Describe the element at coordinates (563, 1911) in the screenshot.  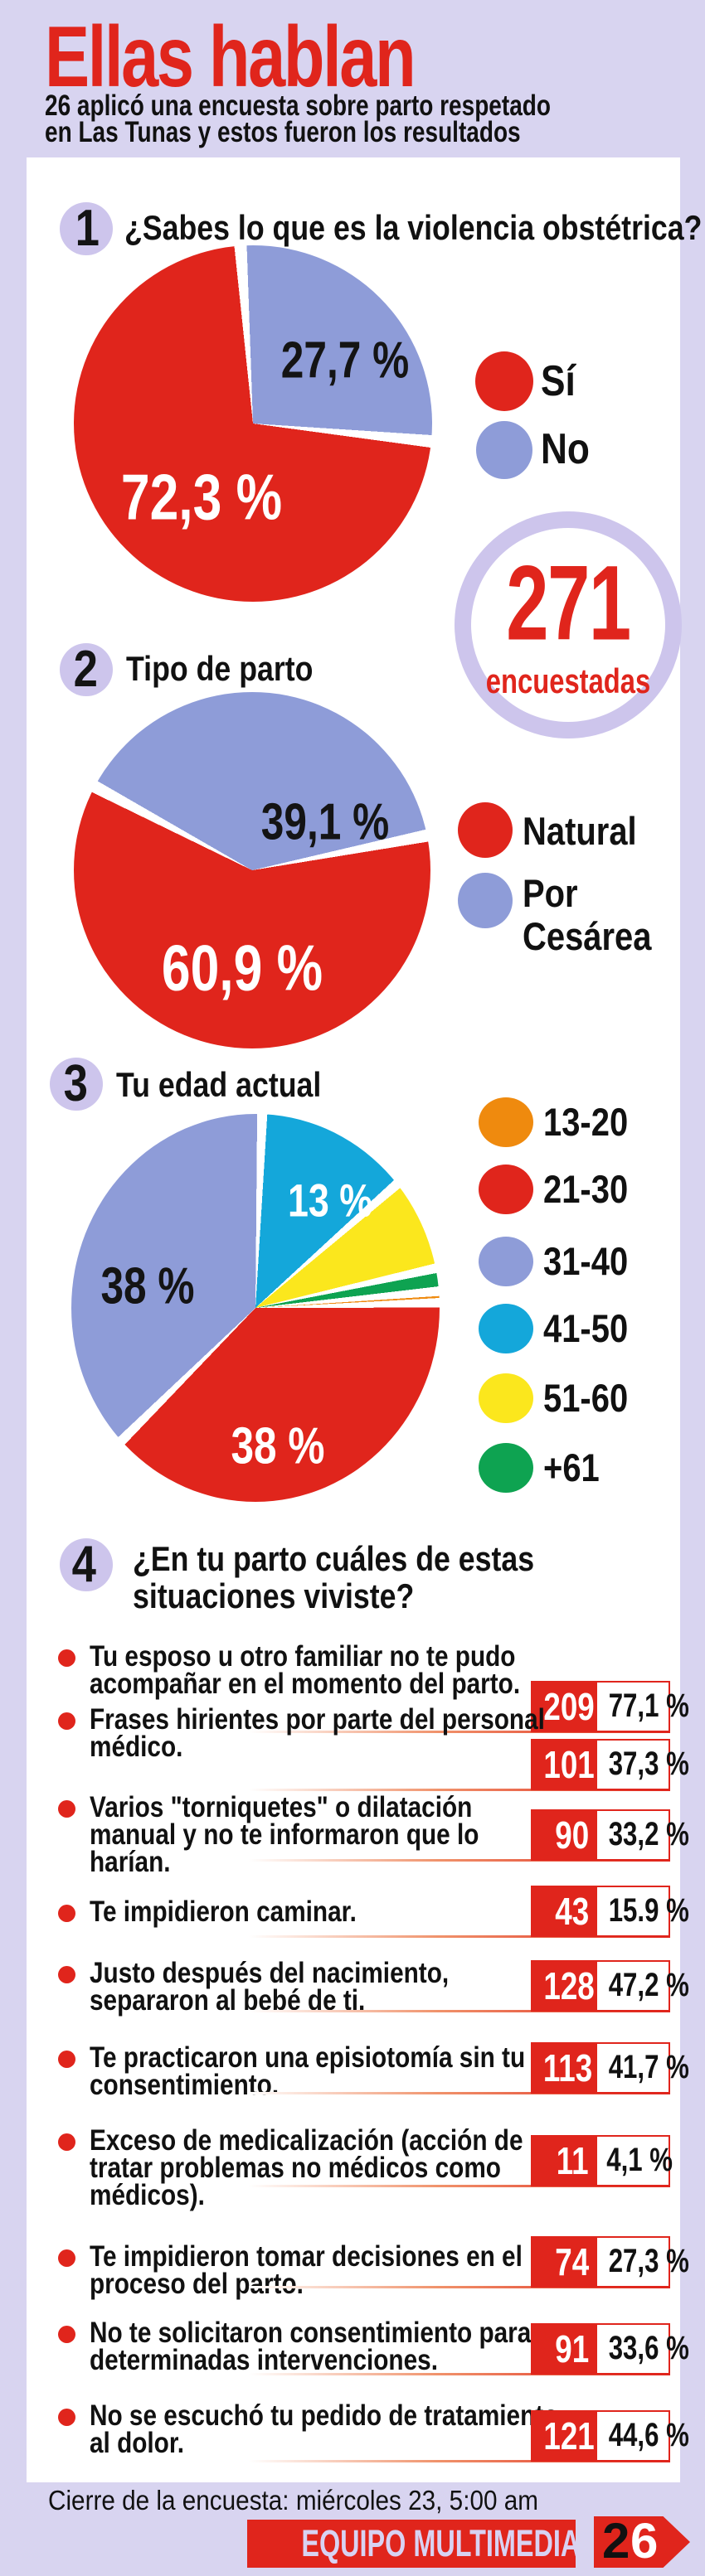
I see `stat-count: 43` at that location.